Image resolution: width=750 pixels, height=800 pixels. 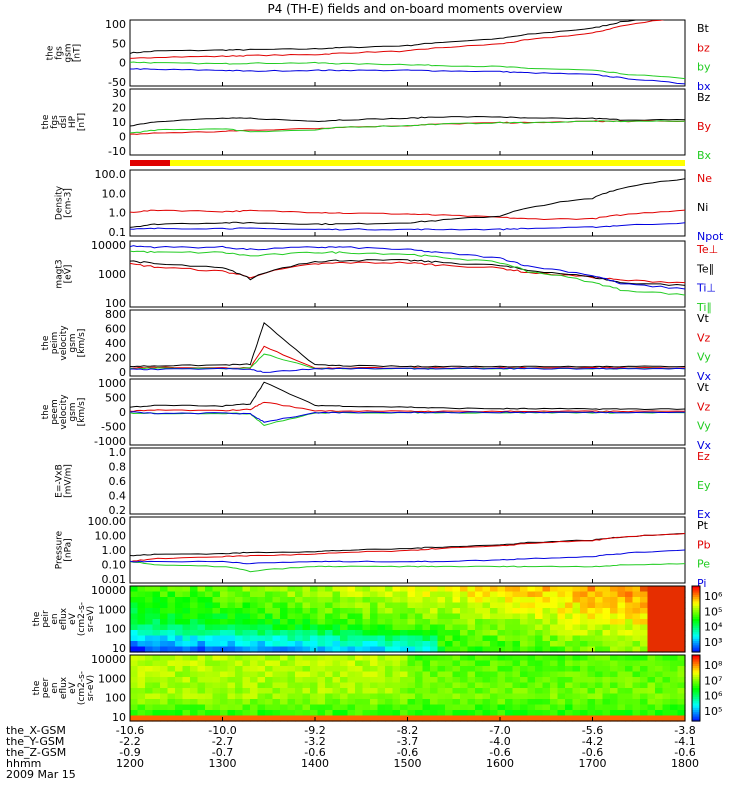 What do you see at coordinates (55, 343) in the screenshot?
I see `ylabel-line: peim` at bounding box center [55, 343].